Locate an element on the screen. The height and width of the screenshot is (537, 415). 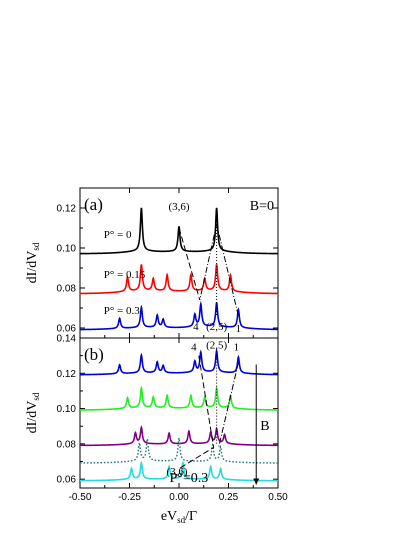
x-axis-label: eVsd/Γ is located at coordinates (179, 517).